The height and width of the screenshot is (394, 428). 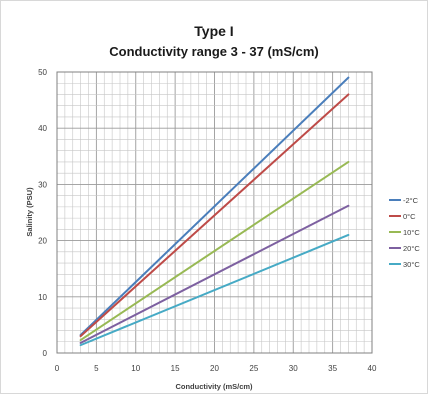 I want to click on x-tick-label: 40, so click(x=372, y=368).